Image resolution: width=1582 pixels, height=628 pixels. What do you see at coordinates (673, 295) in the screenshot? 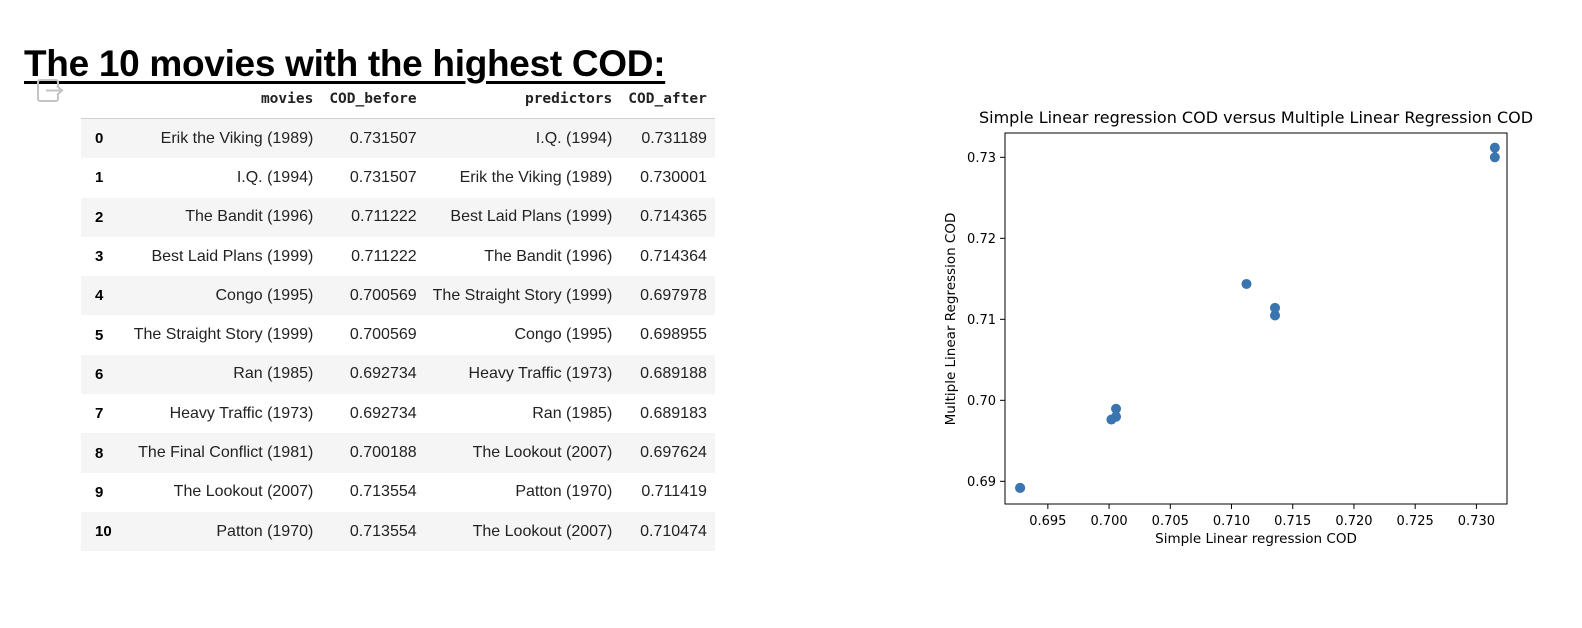
I see `cell-cod-after: 0.697978` at bounding box center [673, 295].